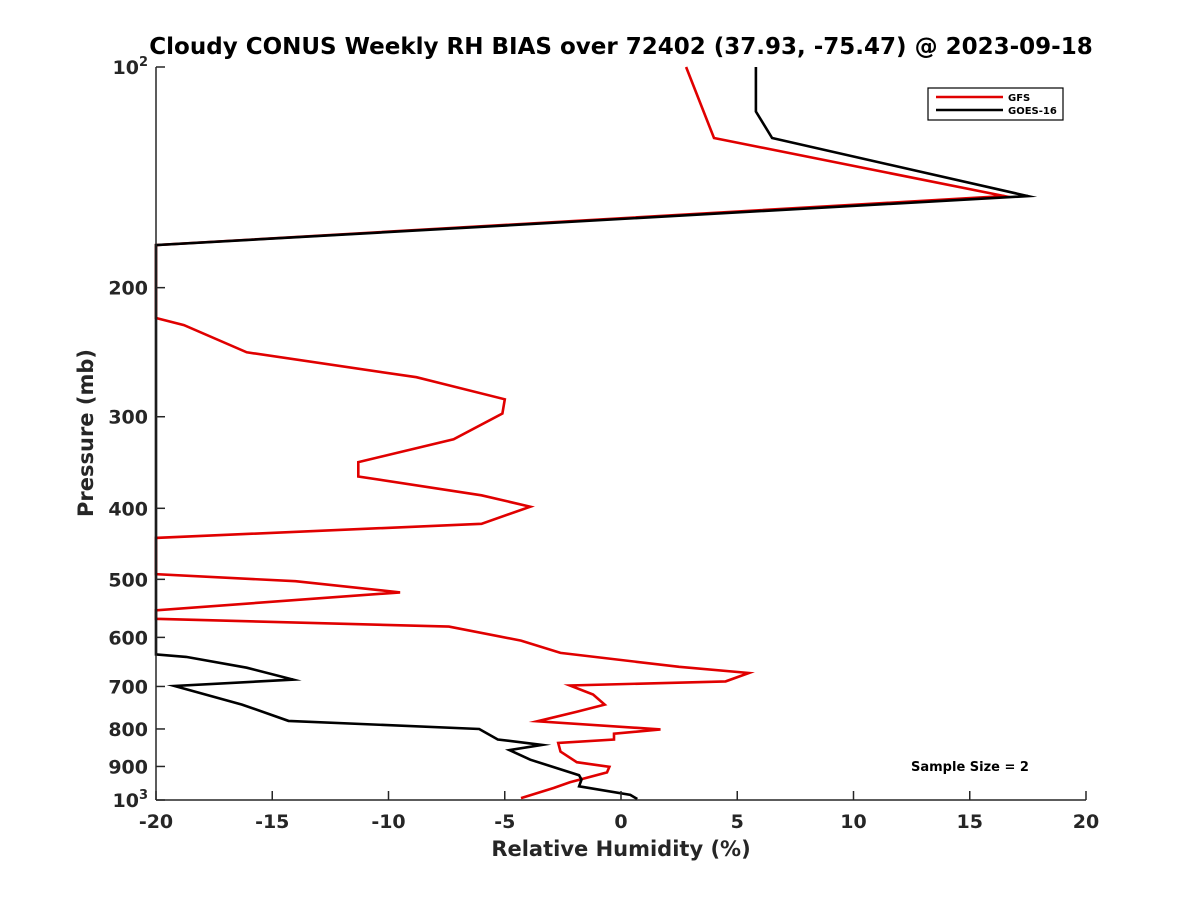  What do you see at coordinates (970, 767) in the screenshot?
I see `sample-size-annotation: Sample Size = 2` at bounding box center [970, 767].